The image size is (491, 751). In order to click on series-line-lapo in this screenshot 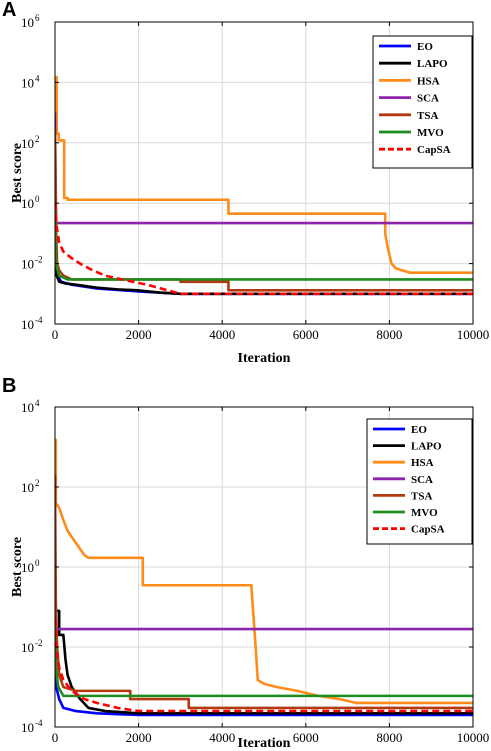, I will do `click(264, 662)`.